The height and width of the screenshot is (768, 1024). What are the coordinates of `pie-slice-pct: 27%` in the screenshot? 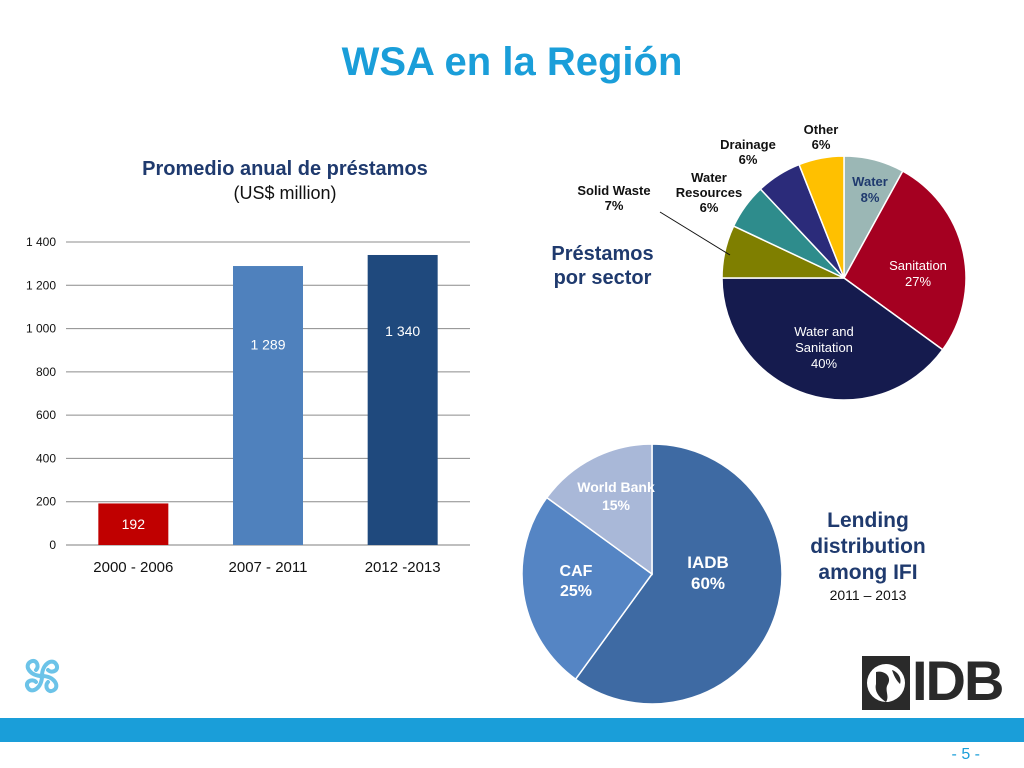 It's located at (918, 281).